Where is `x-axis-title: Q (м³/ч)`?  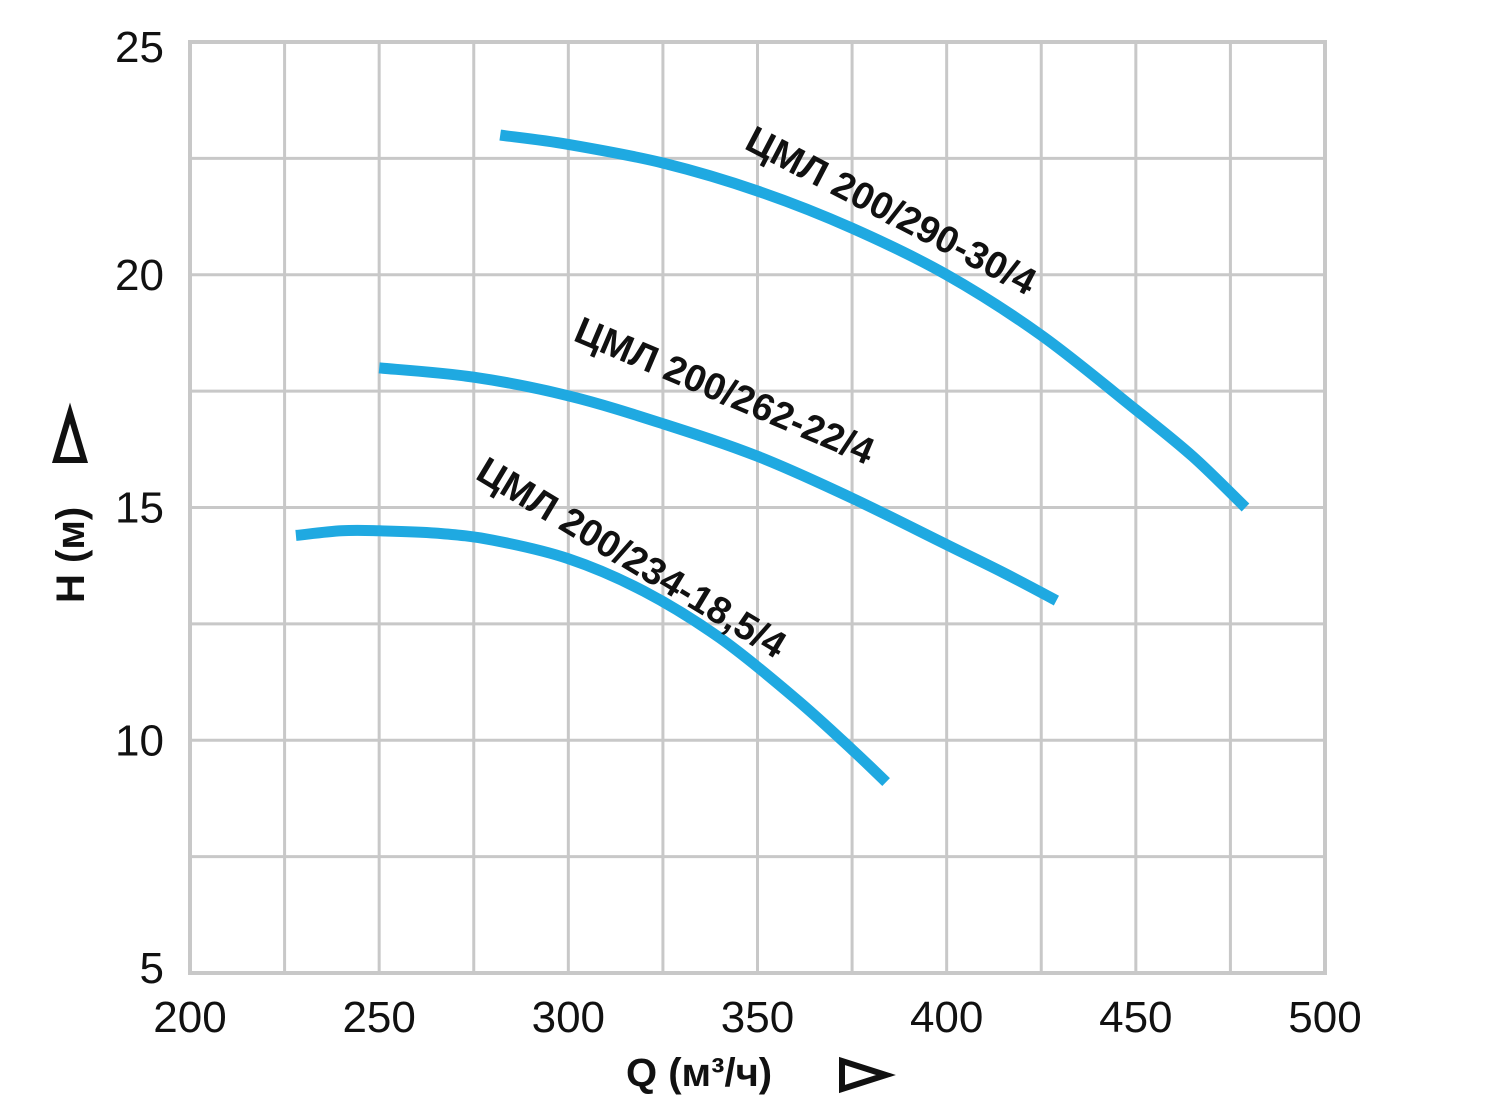 x-axis-title: Q (м³/ч) is located at coordinates (761, 1073).